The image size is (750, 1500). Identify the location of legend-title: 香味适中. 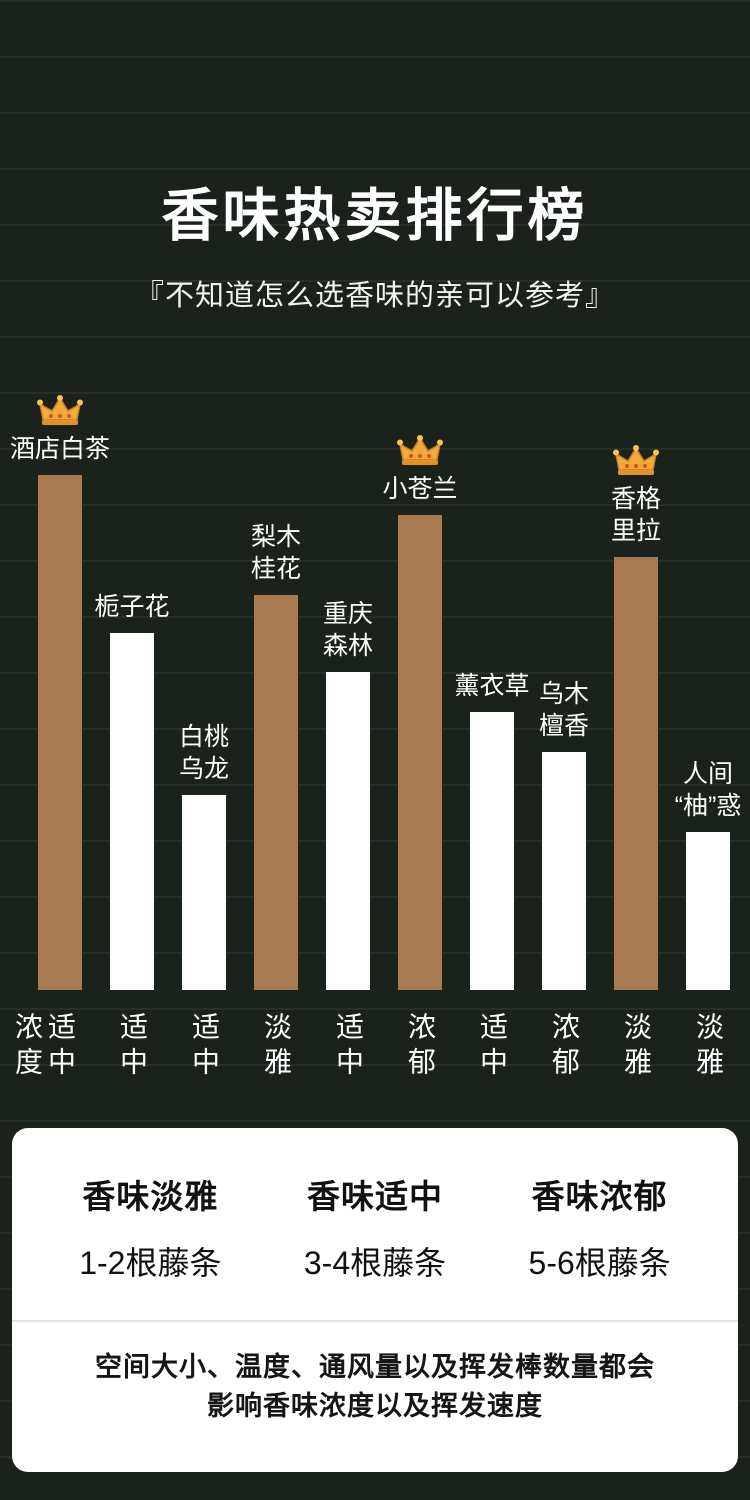
(375, 1196).